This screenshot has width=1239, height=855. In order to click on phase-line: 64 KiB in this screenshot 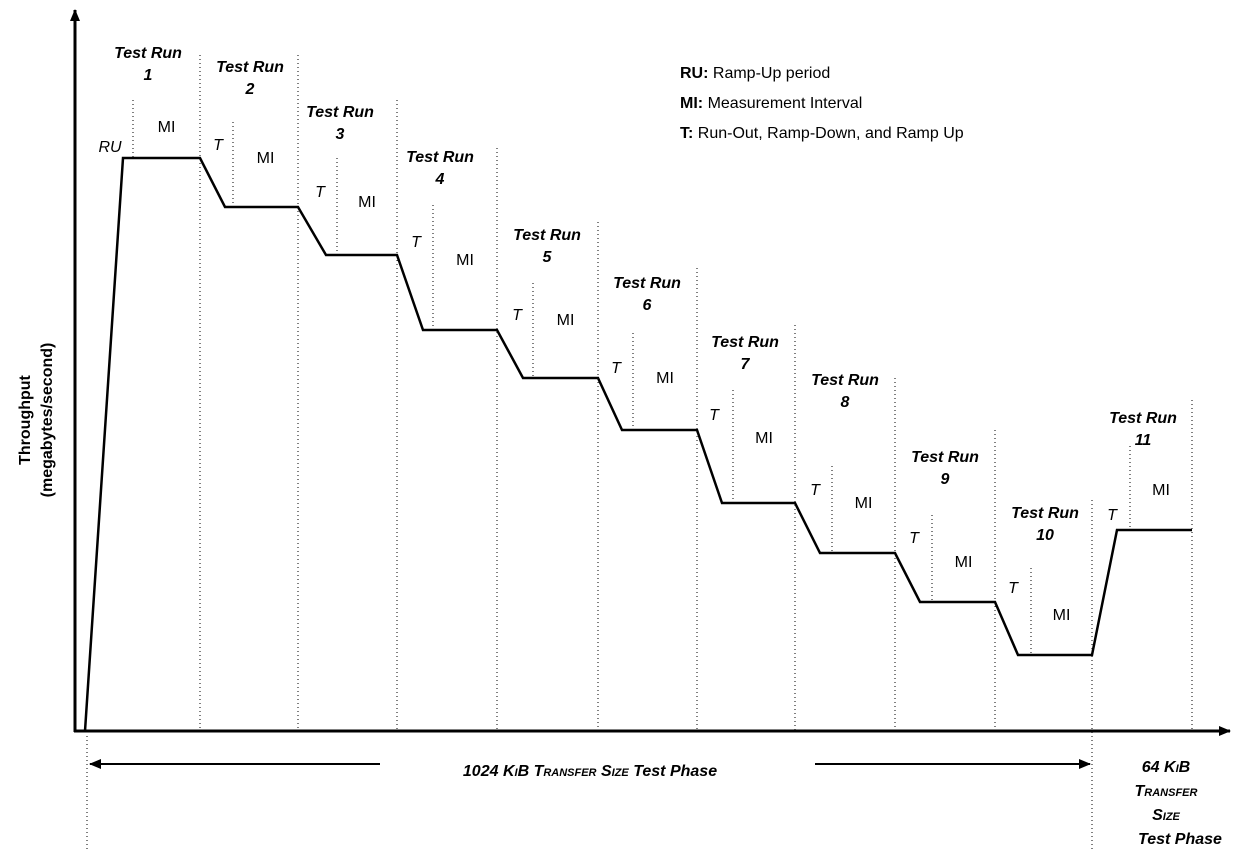, I will do `click(1166, 767)`.